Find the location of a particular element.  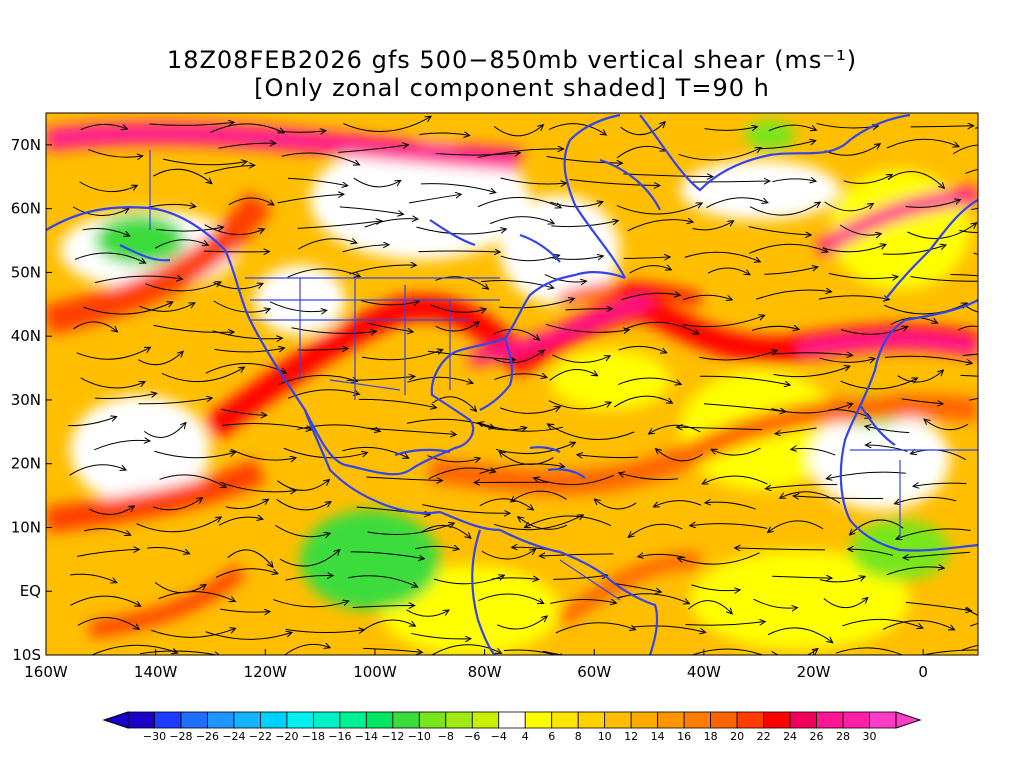

colorbar-label: 30 is located at coordinates (870, 736).